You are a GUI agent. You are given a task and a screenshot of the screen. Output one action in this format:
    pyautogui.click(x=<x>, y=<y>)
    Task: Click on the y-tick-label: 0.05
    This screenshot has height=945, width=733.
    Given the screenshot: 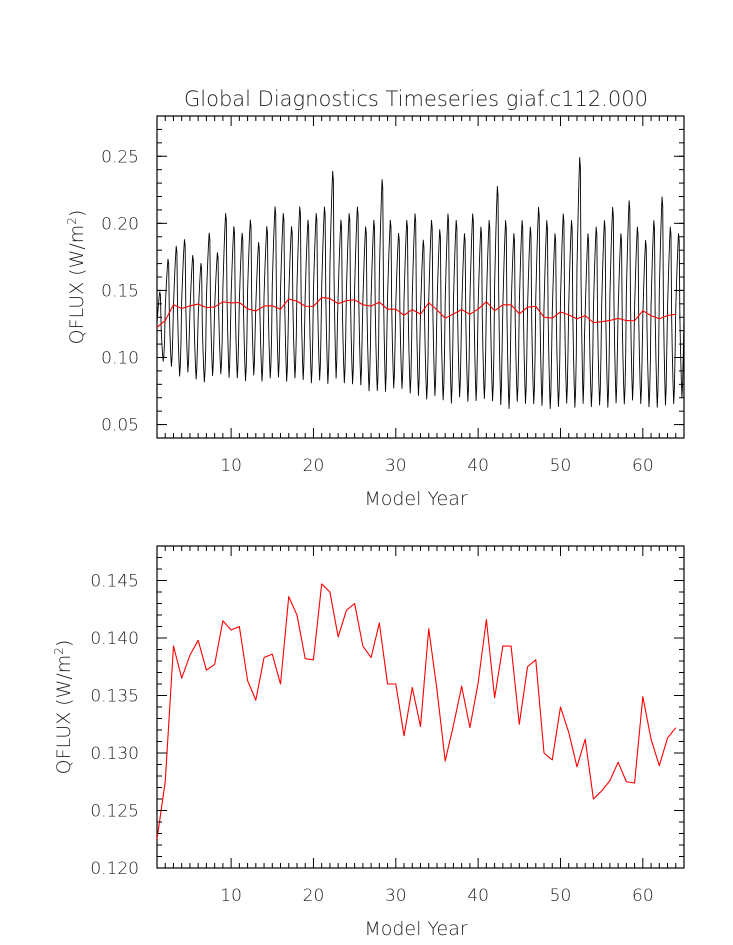 What is the action you would take?
    pyautogui.click(x=120, y=426)
    